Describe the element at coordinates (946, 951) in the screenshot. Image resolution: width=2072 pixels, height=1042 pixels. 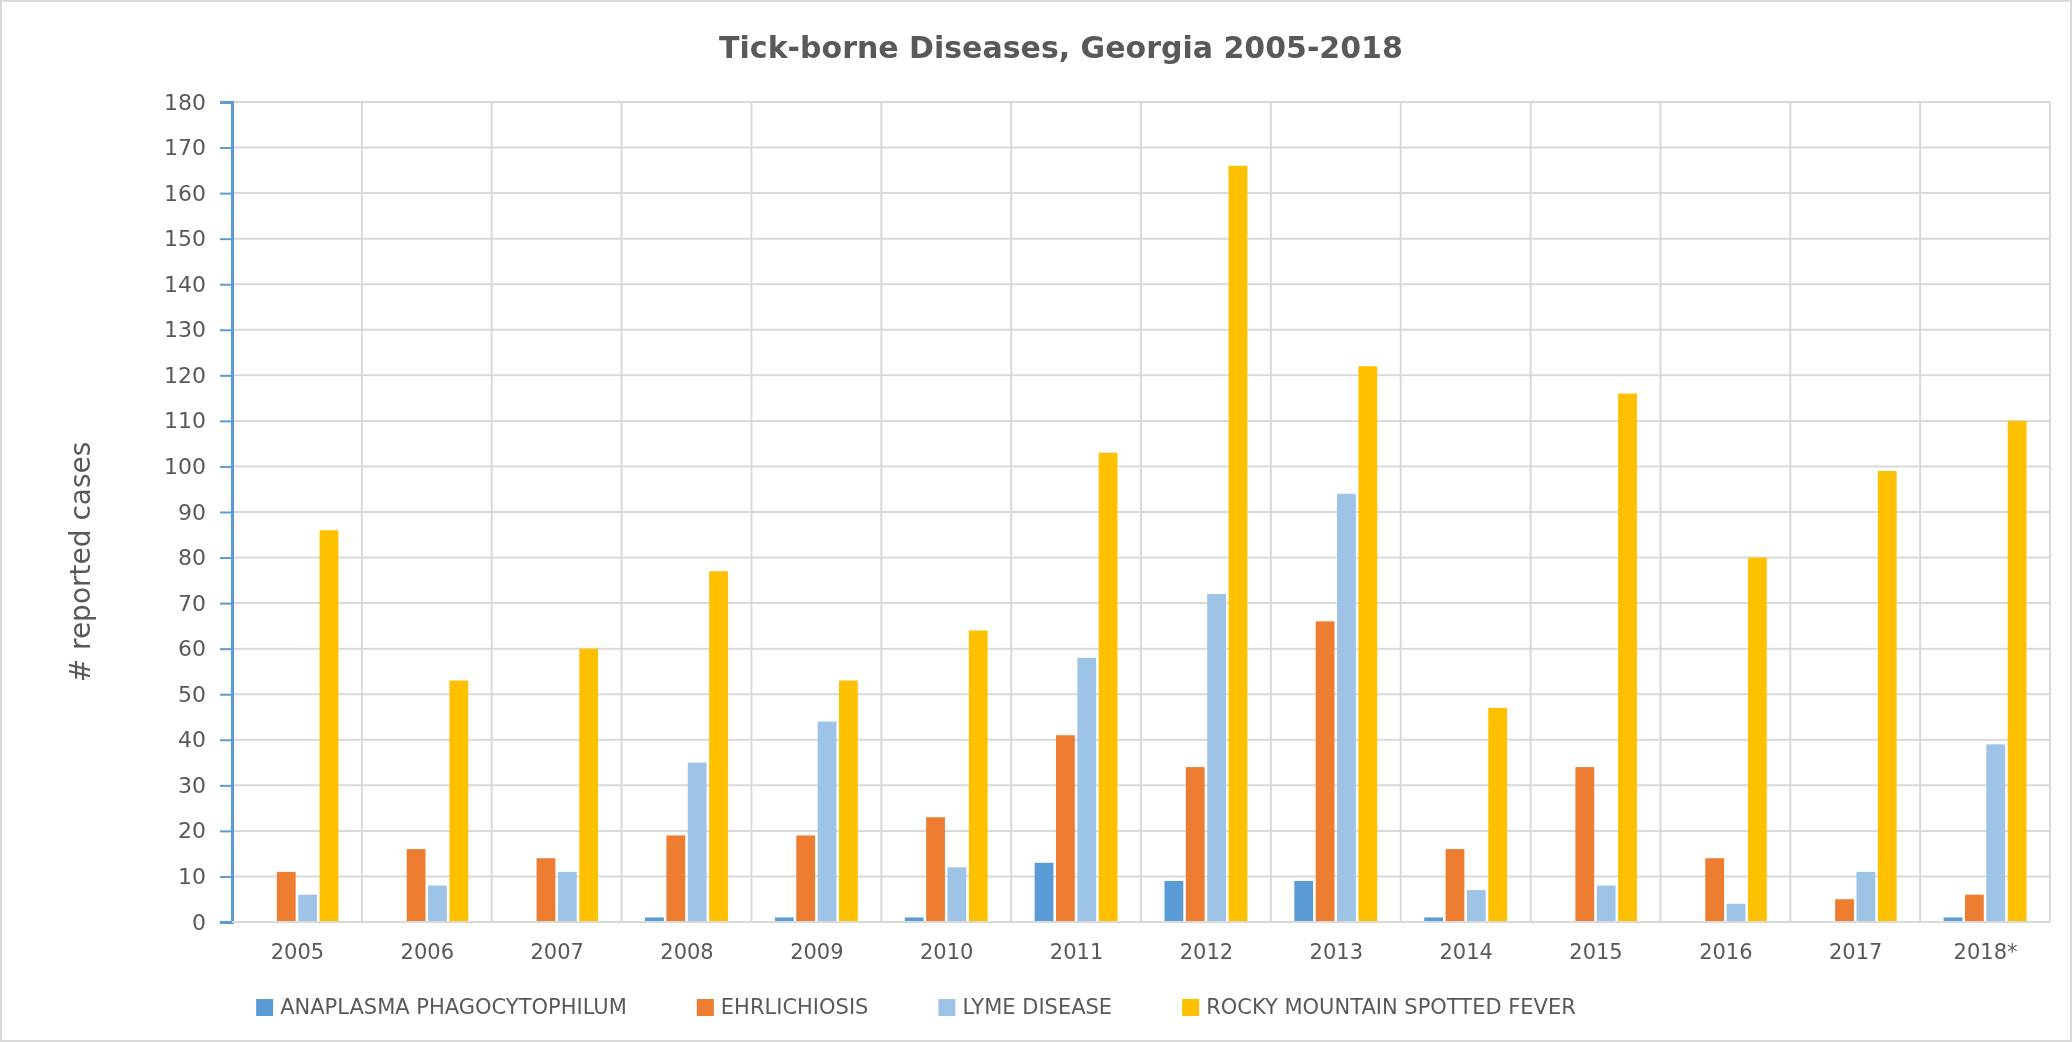
I see `x-tick-label: 2010` at that location.